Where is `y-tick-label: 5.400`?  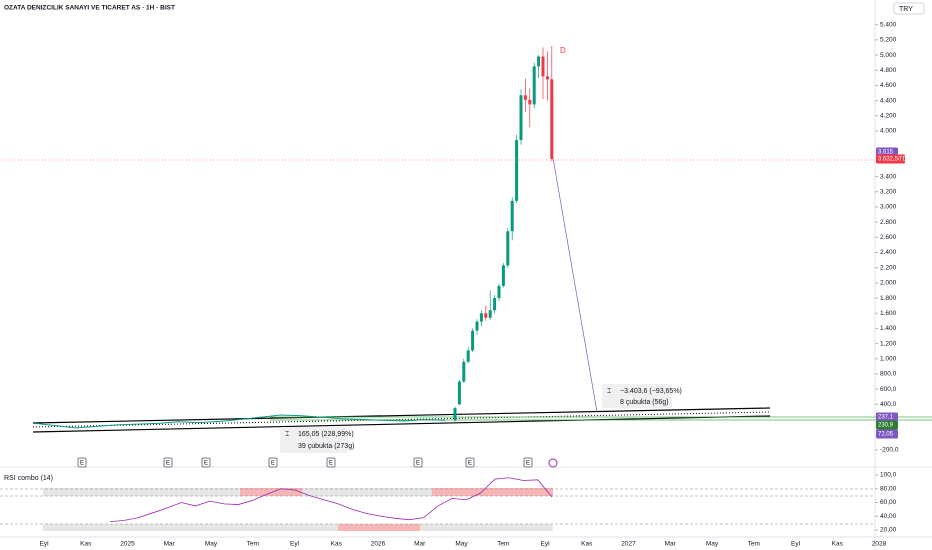
y-tick-label: 5.400 is located at coordinates (888, 24).